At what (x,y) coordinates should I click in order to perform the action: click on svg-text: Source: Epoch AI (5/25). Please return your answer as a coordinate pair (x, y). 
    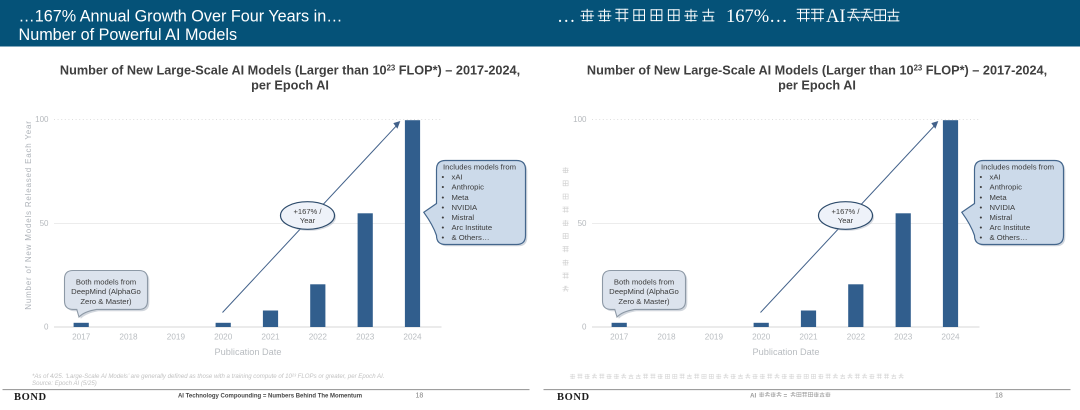
    Looking at the image, I should click on (64, 383).